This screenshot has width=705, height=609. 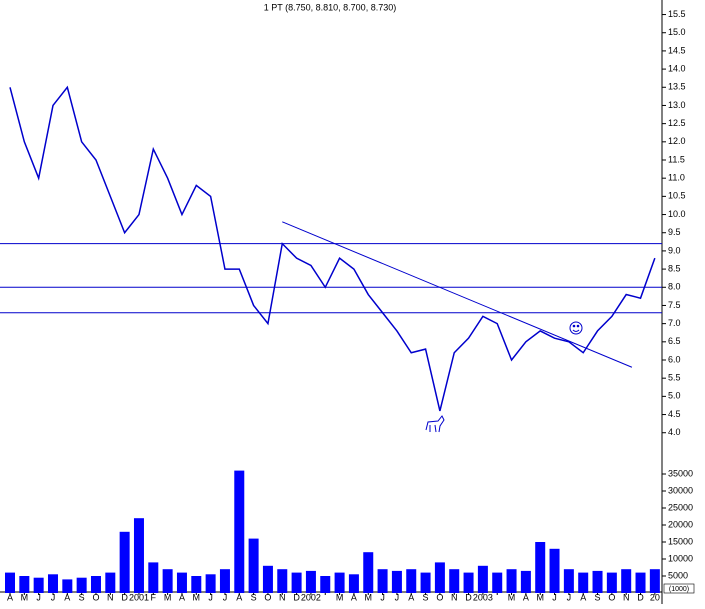 I want to click on y-tick-label: 7.5, so click(x=674, y=305).